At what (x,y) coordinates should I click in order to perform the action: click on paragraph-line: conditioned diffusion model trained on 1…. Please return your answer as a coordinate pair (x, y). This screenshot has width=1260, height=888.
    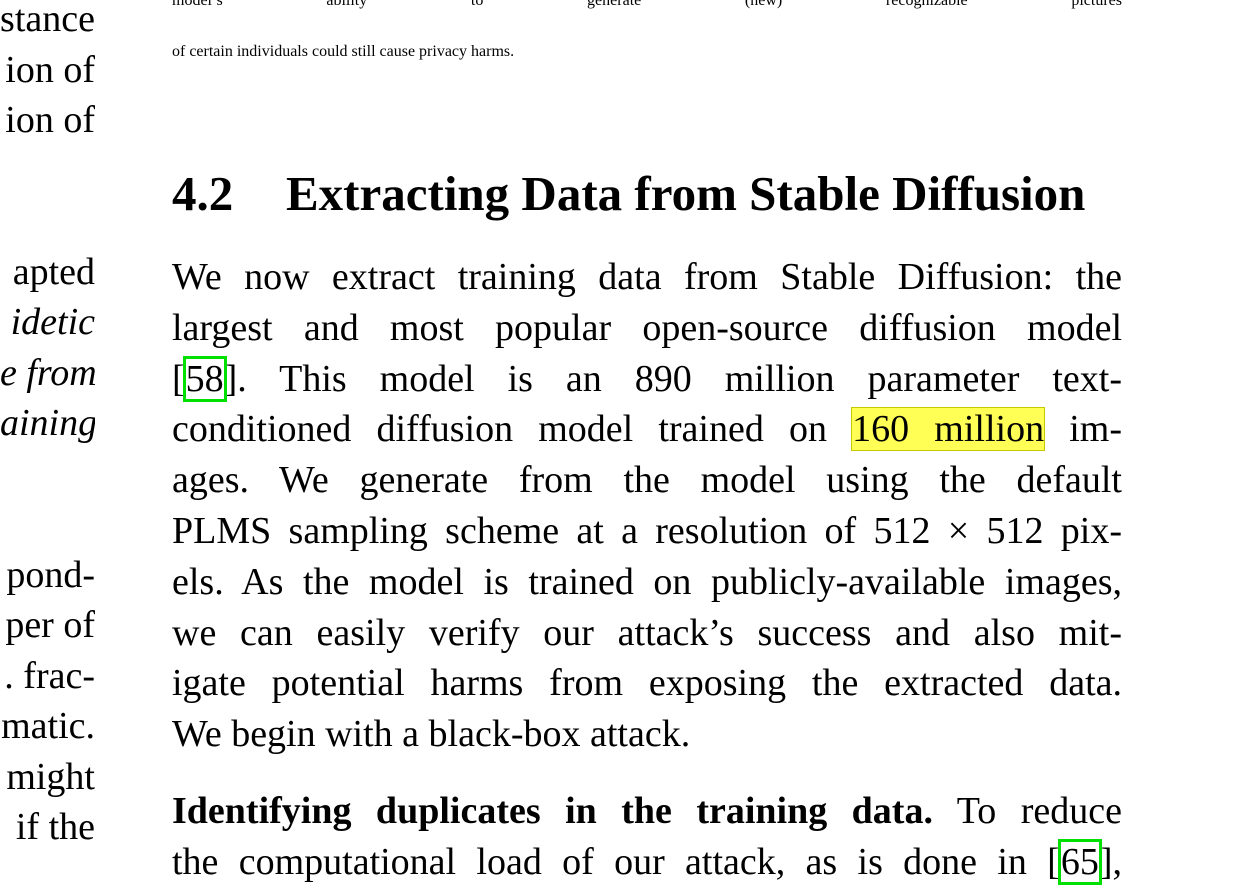
    Looking at the image, I should click on (647, 429).